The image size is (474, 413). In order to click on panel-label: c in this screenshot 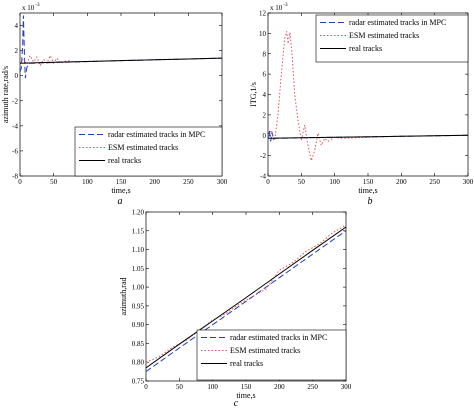, I will do `click(236, 403)`.